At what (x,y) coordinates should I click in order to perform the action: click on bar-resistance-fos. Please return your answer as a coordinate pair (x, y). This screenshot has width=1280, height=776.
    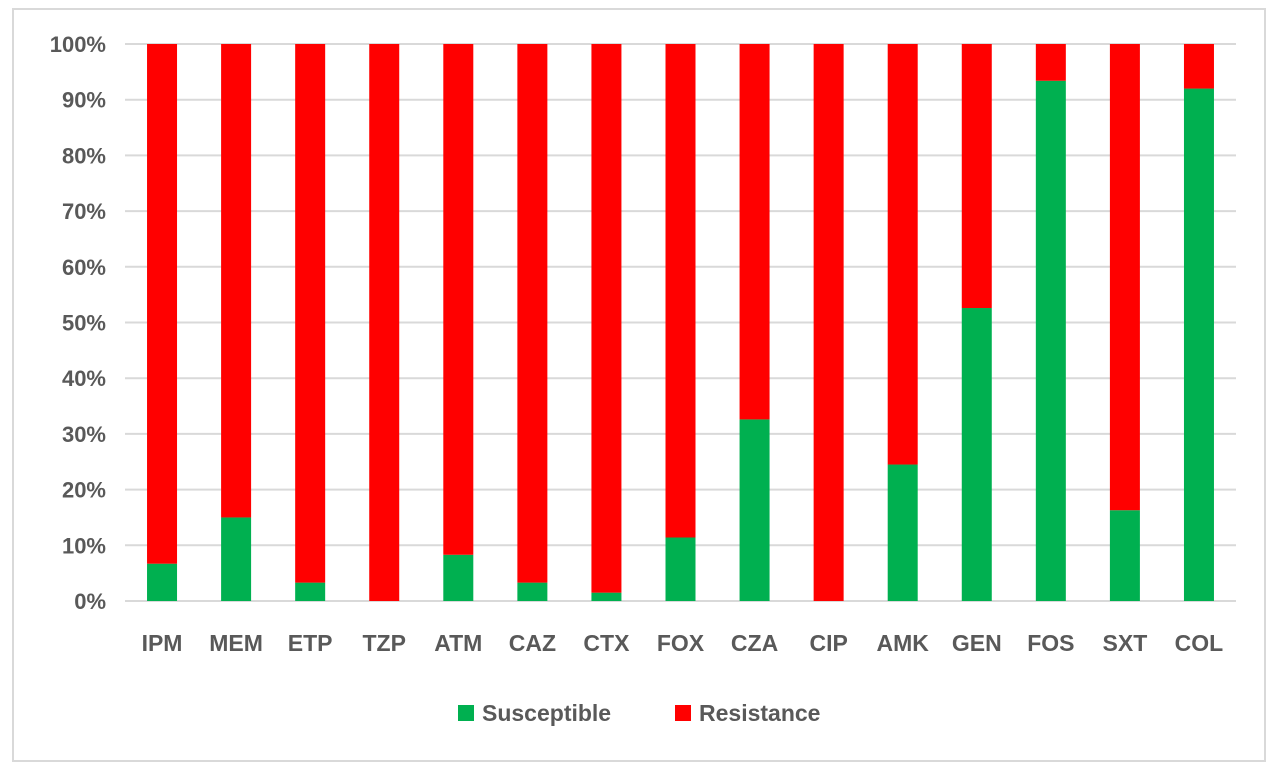
    Looking at the image, I should click on (1050, 62).